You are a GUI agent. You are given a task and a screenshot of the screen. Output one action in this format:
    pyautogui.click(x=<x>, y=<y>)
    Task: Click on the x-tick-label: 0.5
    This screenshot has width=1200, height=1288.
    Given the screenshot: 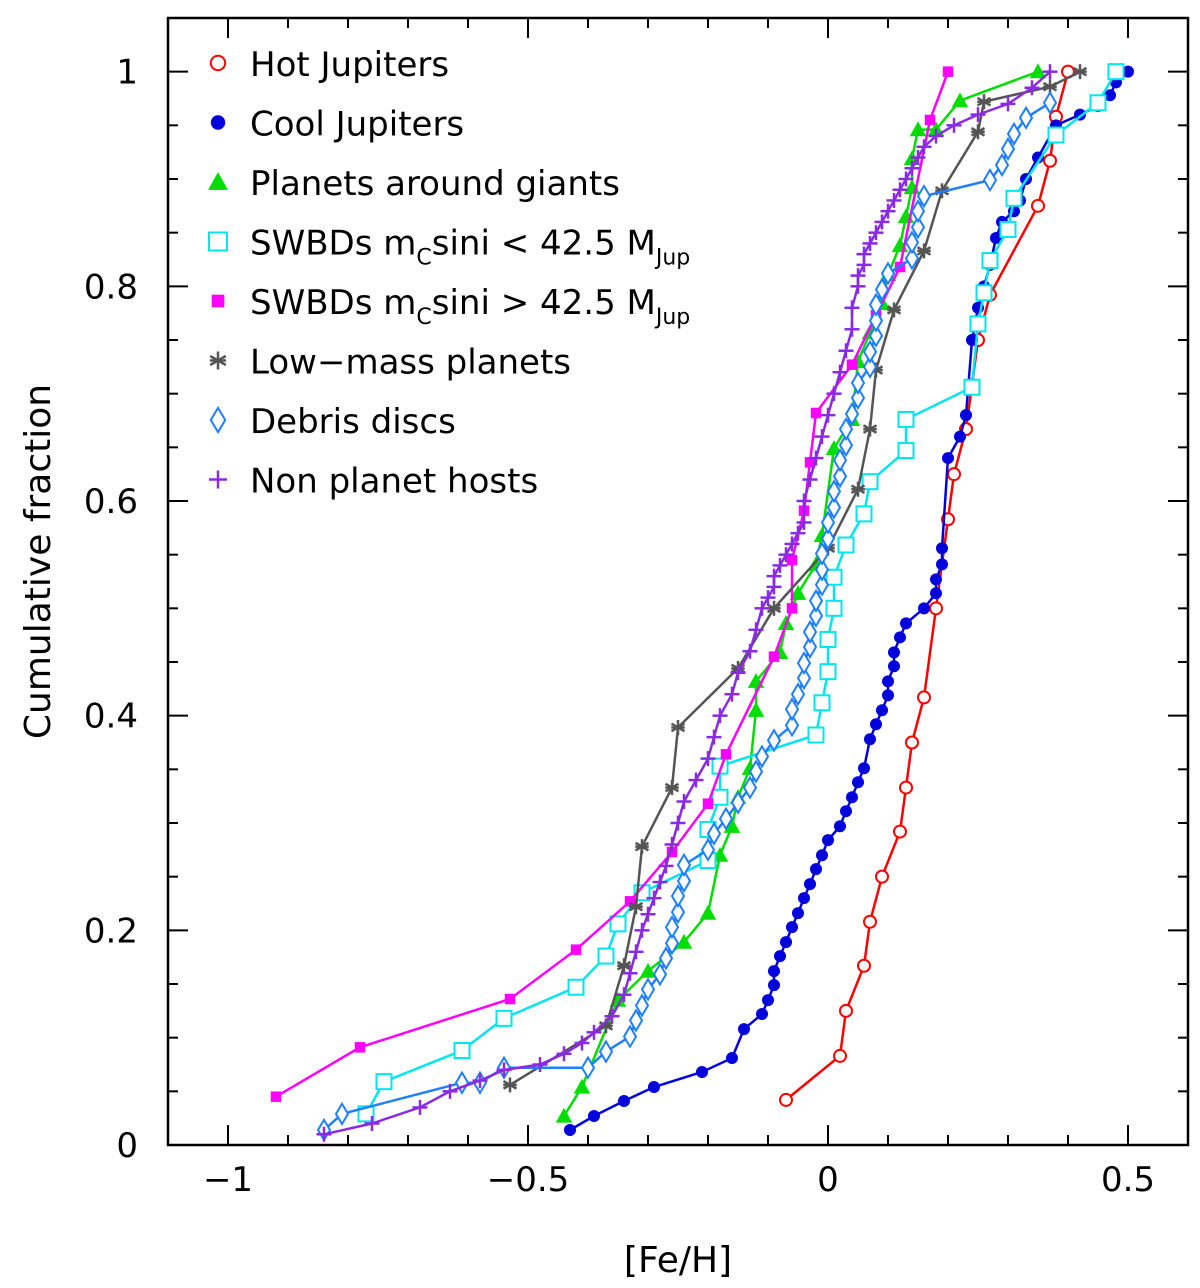 What is the action you would take?
    pyautogui.click(x=1128, y=1180)
    